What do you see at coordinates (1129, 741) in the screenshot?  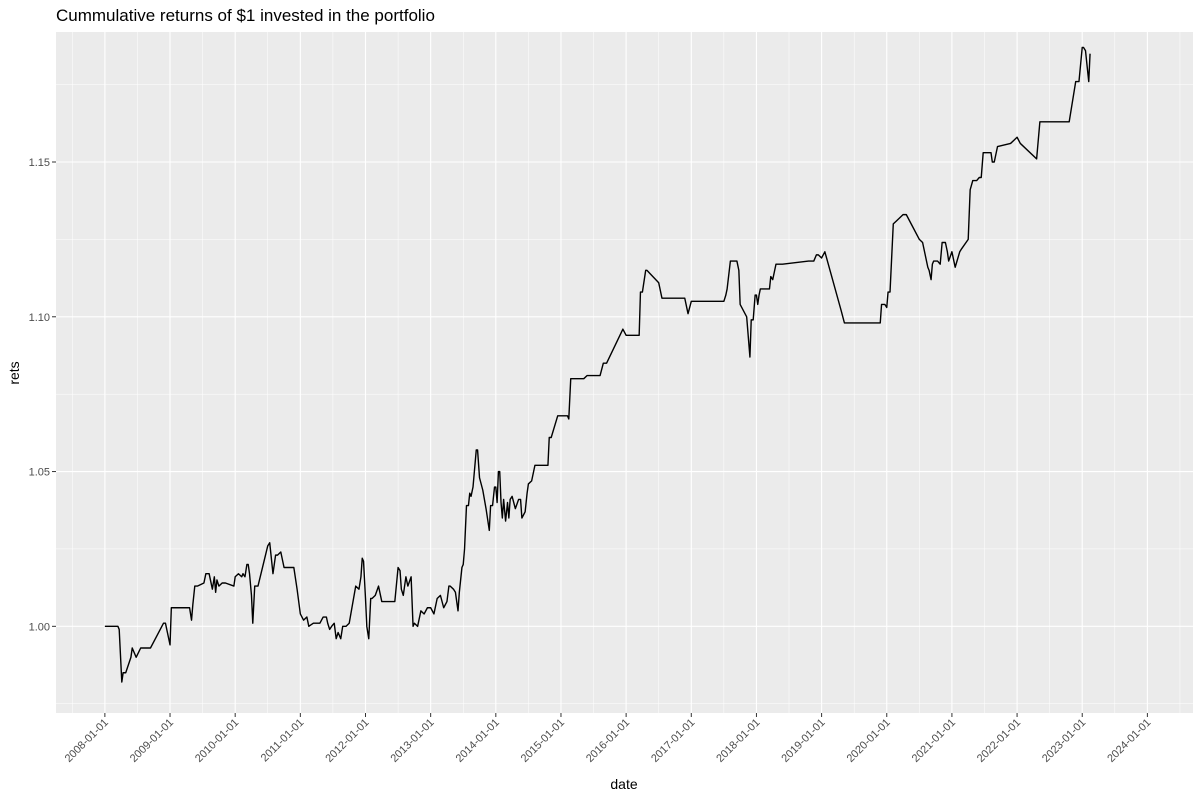 I see `x-tick-label: 2024-01-01` at bounding box center [1129, 741].